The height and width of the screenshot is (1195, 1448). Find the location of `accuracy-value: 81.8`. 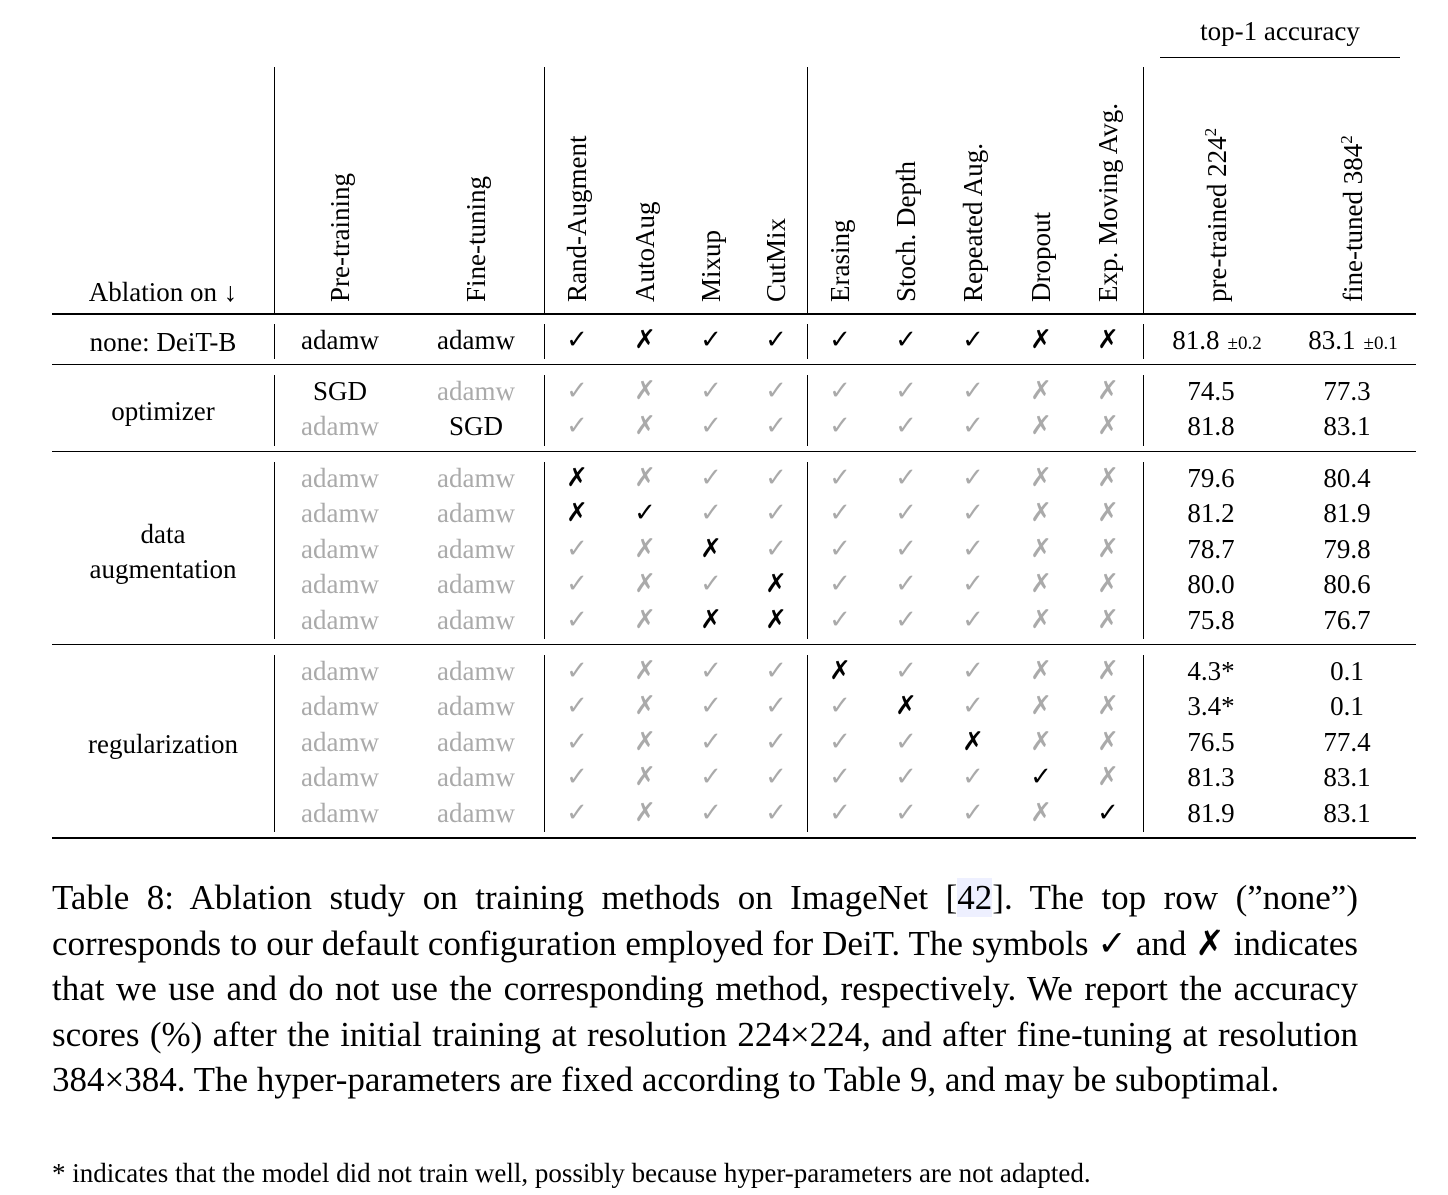

accuracy-value: 81.8 is located at coordinates (1211, 426).